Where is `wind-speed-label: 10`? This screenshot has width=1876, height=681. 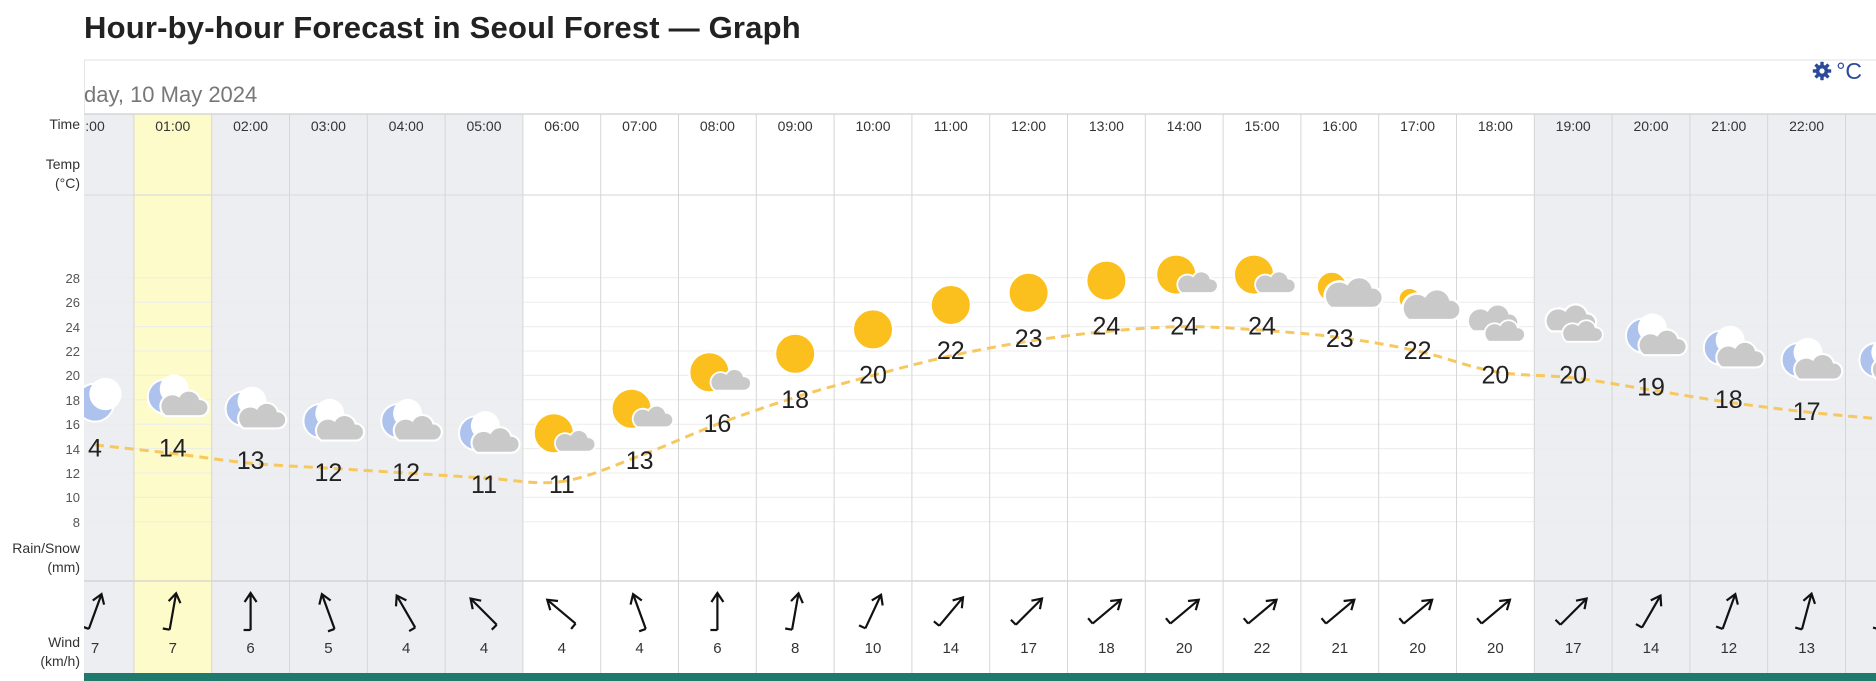 wind-speed-label: 10 is located at coordinates (873, 648).